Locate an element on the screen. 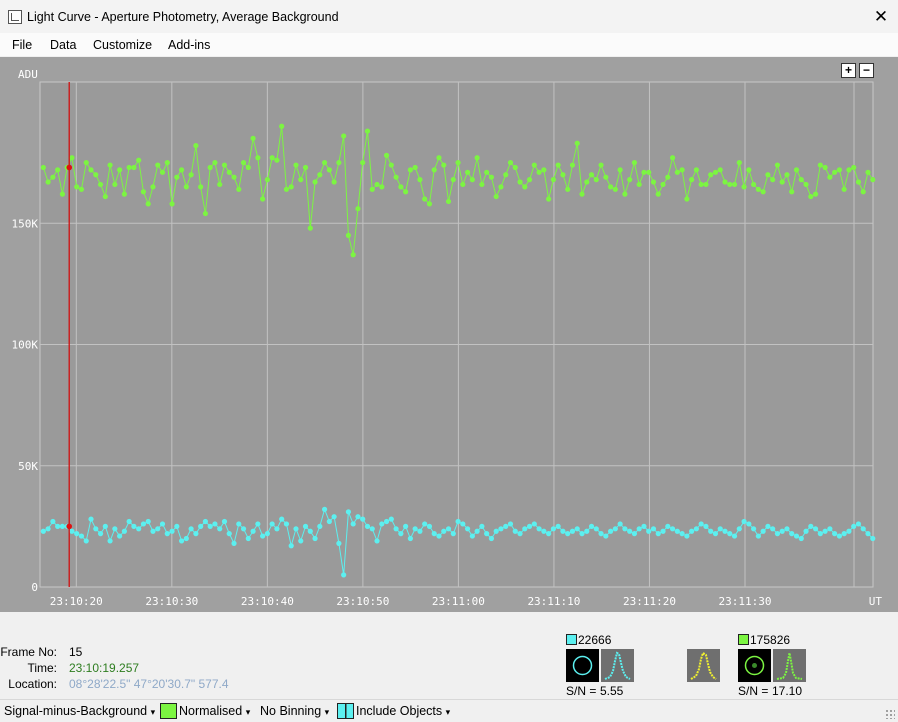 This screenshot has width=898, height=722. object1-psf-profile is located at coordinates (617, 665).